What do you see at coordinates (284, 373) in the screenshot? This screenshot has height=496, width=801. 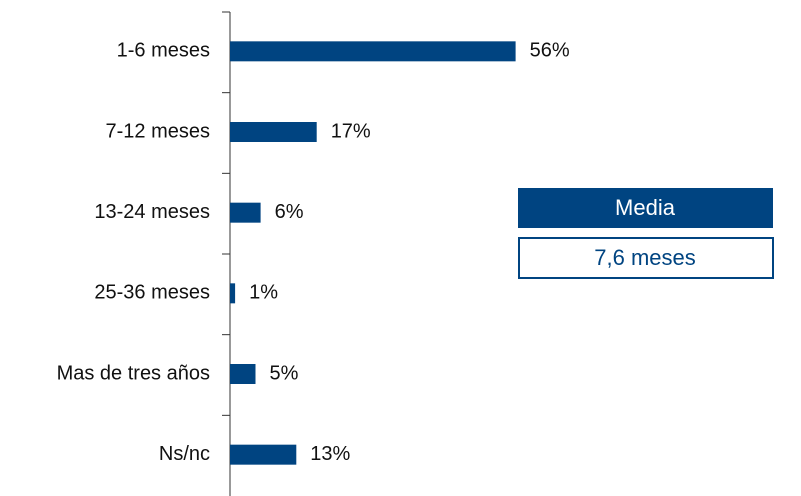 I see `value-label: 5%` at bounding box center [284, 373].